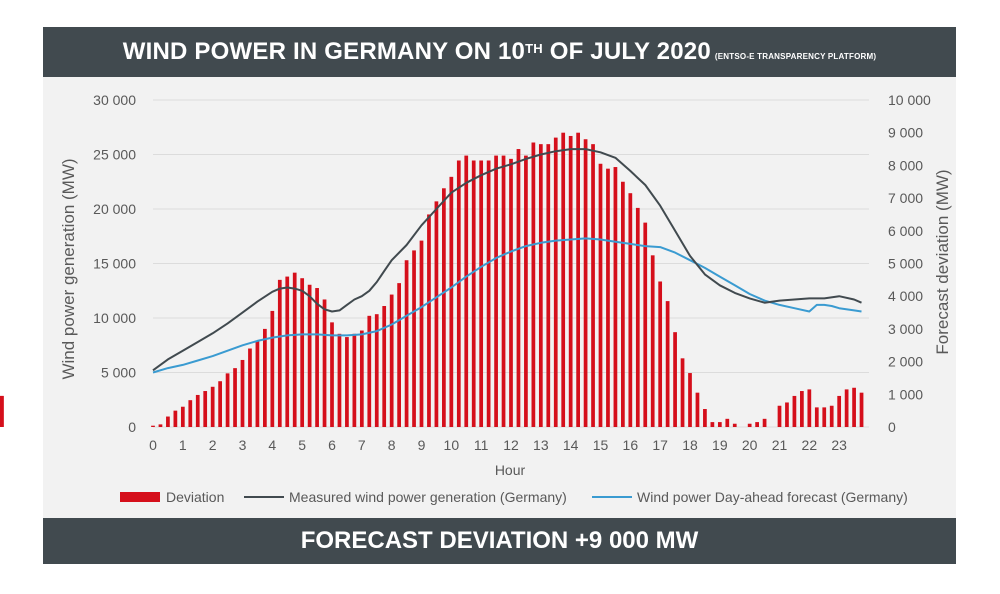 The height and width of the screenshot is (594, 1000). I want to click on x-tick-label: 18, so click(690, 445).